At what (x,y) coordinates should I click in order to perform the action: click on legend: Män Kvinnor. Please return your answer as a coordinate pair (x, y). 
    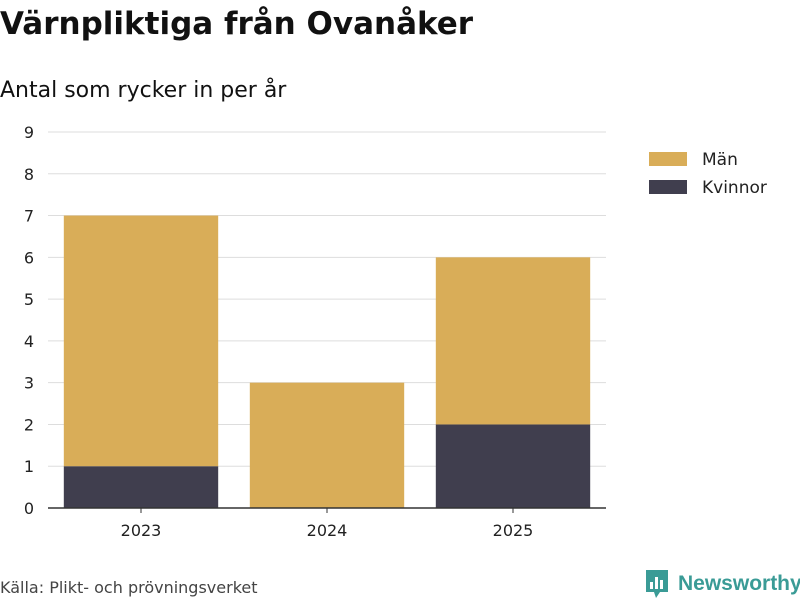
    Looking at the image, I should click on (708, 174).